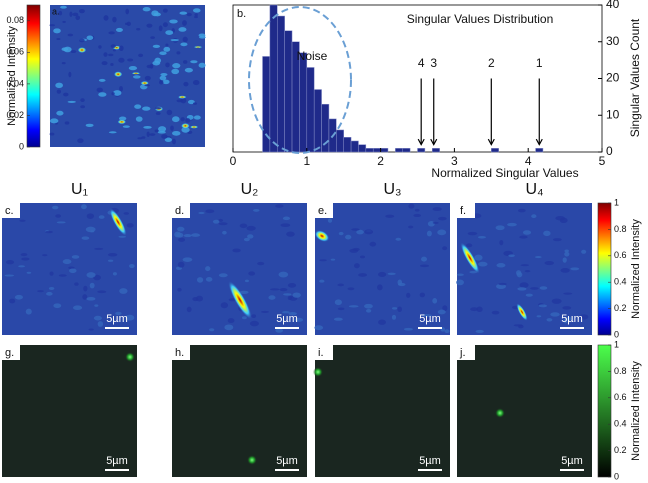 This screenshot has width=648, height=483. I want to click on x-tick-label: 4, so click(528, 161).